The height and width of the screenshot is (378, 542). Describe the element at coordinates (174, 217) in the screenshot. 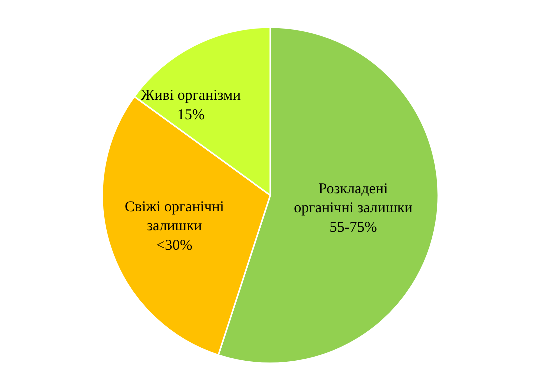

I see `slice-label: Свіжі органічні залишки` at that location.